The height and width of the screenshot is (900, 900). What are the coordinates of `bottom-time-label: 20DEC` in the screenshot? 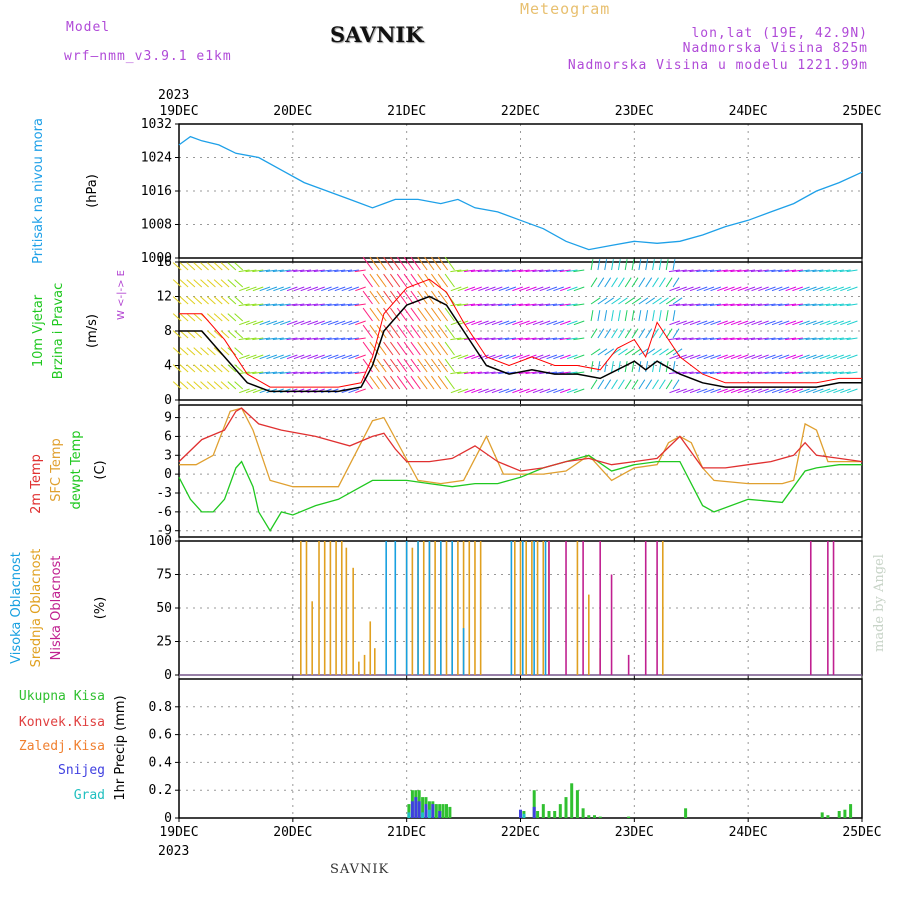 It's located at (292, 832).